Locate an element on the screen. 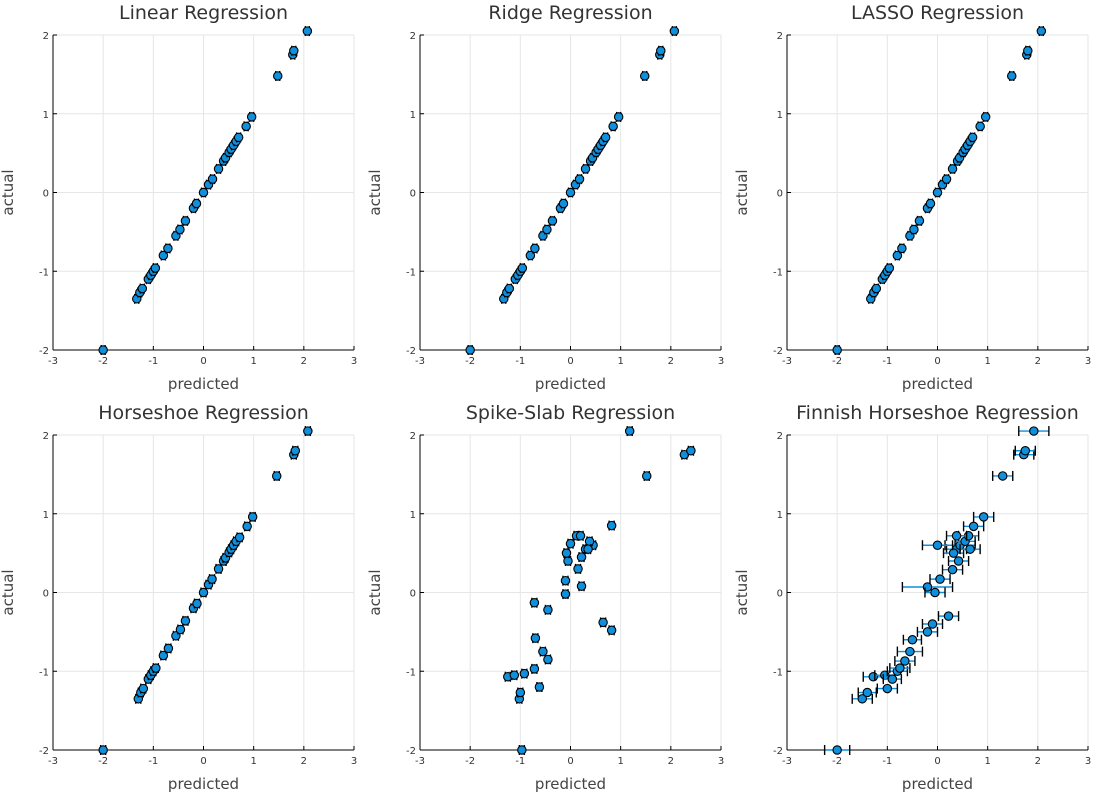 The height and width of the screenshot is (800, 1100). x-axis-label: predicted is located at coordinates (937, 784).